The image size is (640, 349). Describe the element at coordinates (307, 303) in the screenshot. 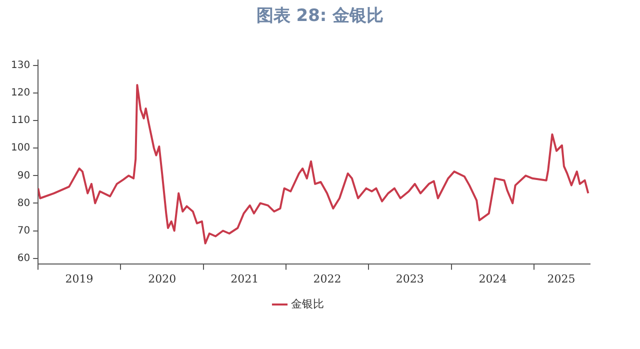

I see `legend-label: 金银比` at that location.